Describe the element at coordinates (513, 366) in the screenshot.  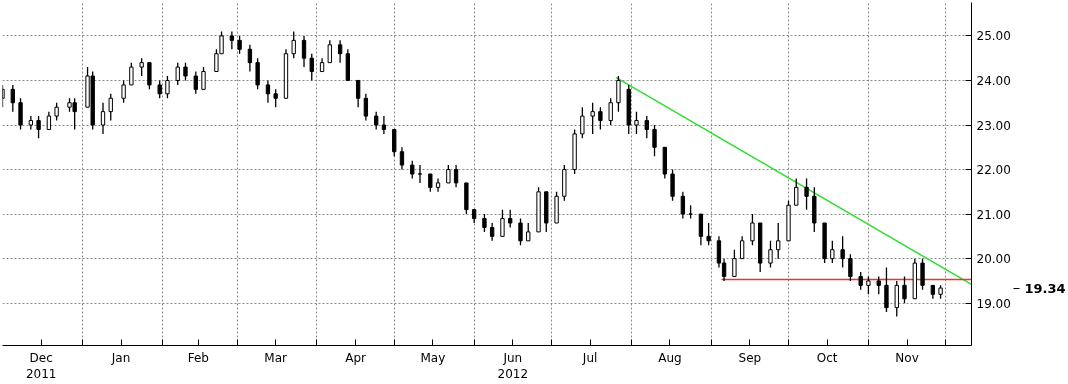
I see `x-tick-label: Jun 2012` at that location.